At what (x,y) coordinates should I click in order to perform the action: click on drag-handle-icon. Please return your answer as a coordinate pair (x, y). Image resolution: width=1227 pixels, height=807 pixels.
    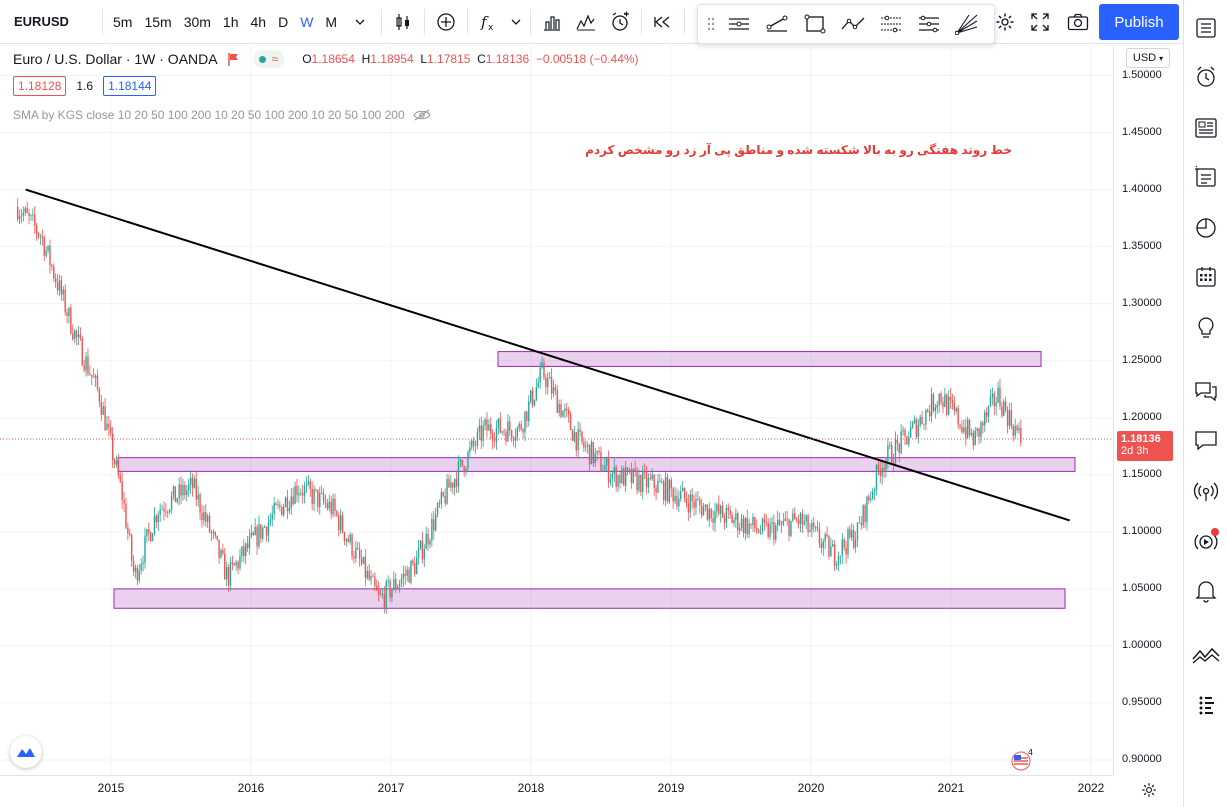
    Looking at the image, I should click on (711, 24).